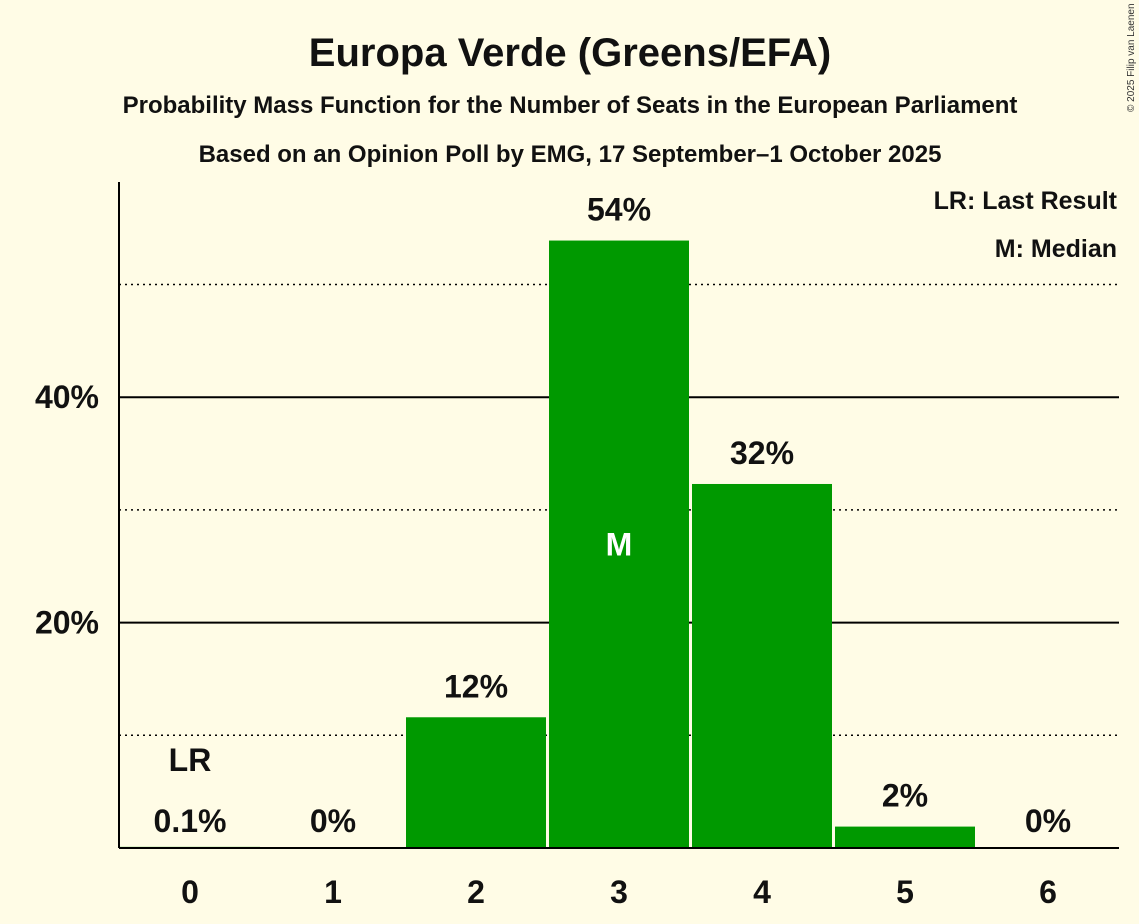 The image size is (1139, 924). What do you see at coordinates (619, 210) in the screenshot?
I see `value-label-3: 54%` at bounding box center [619, 210].